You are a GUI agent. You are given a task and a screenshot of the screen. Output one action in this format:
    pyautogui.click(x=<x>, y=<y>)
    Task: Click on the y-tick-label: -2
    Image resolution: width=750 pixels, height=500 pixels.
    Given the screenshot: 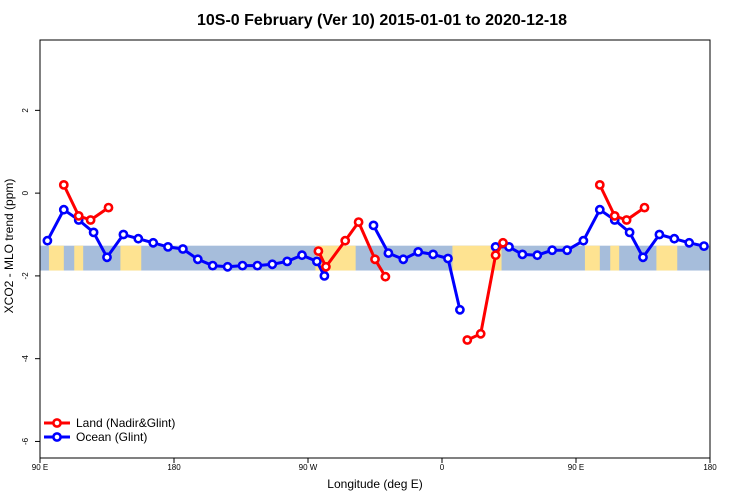 What is the action you would take?
    pyautogui.click(x=25, y=276)
    